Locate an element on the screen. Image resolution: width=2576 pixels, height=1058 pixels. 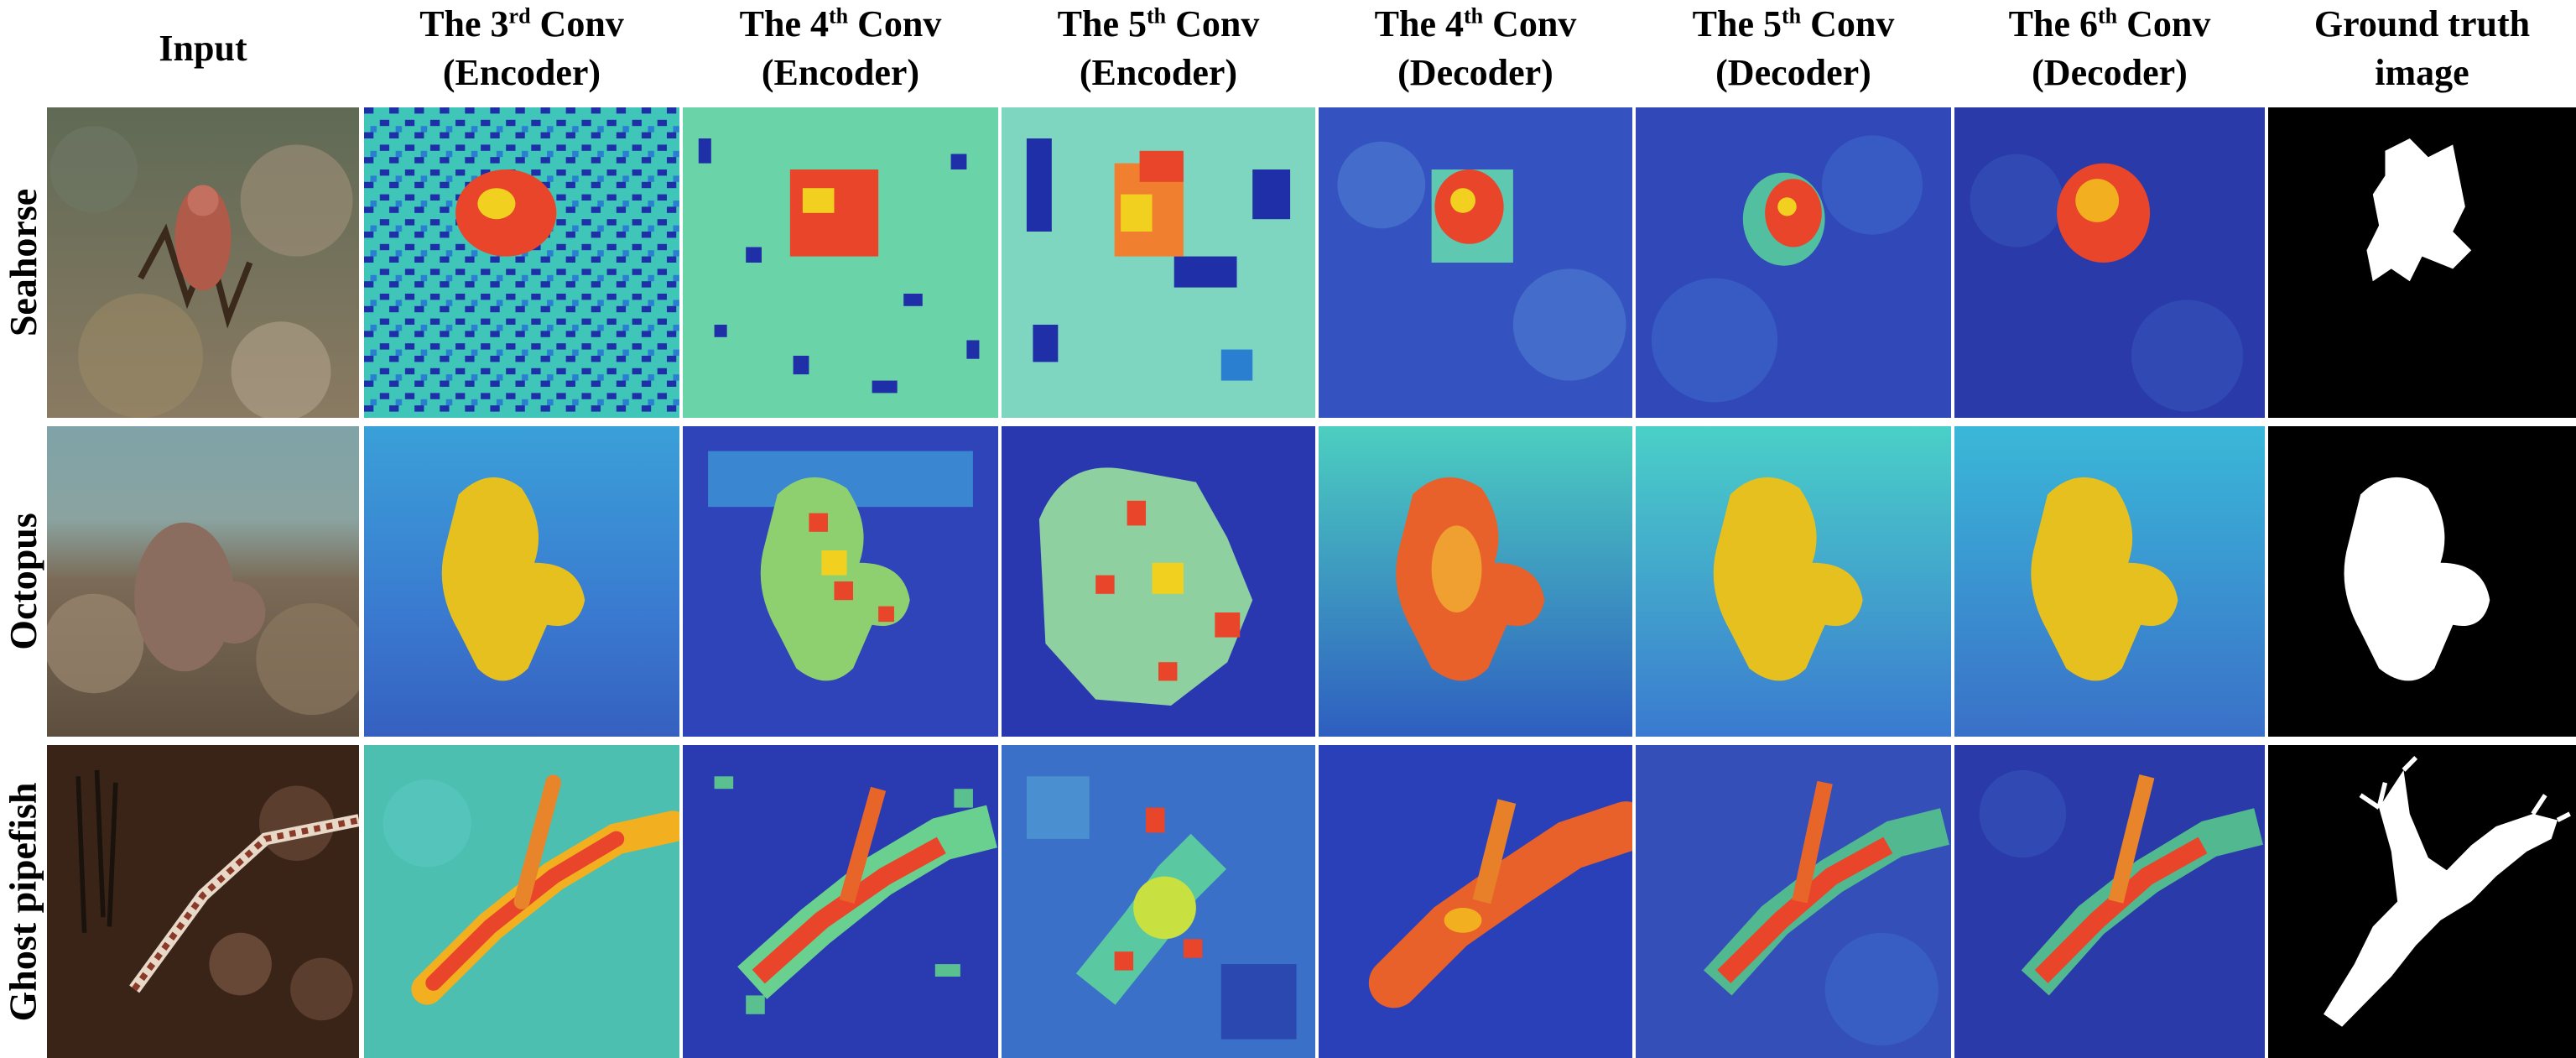
ghost-pipefish-encoder-conv5-heatmap is located at coordinates (1158, 901).